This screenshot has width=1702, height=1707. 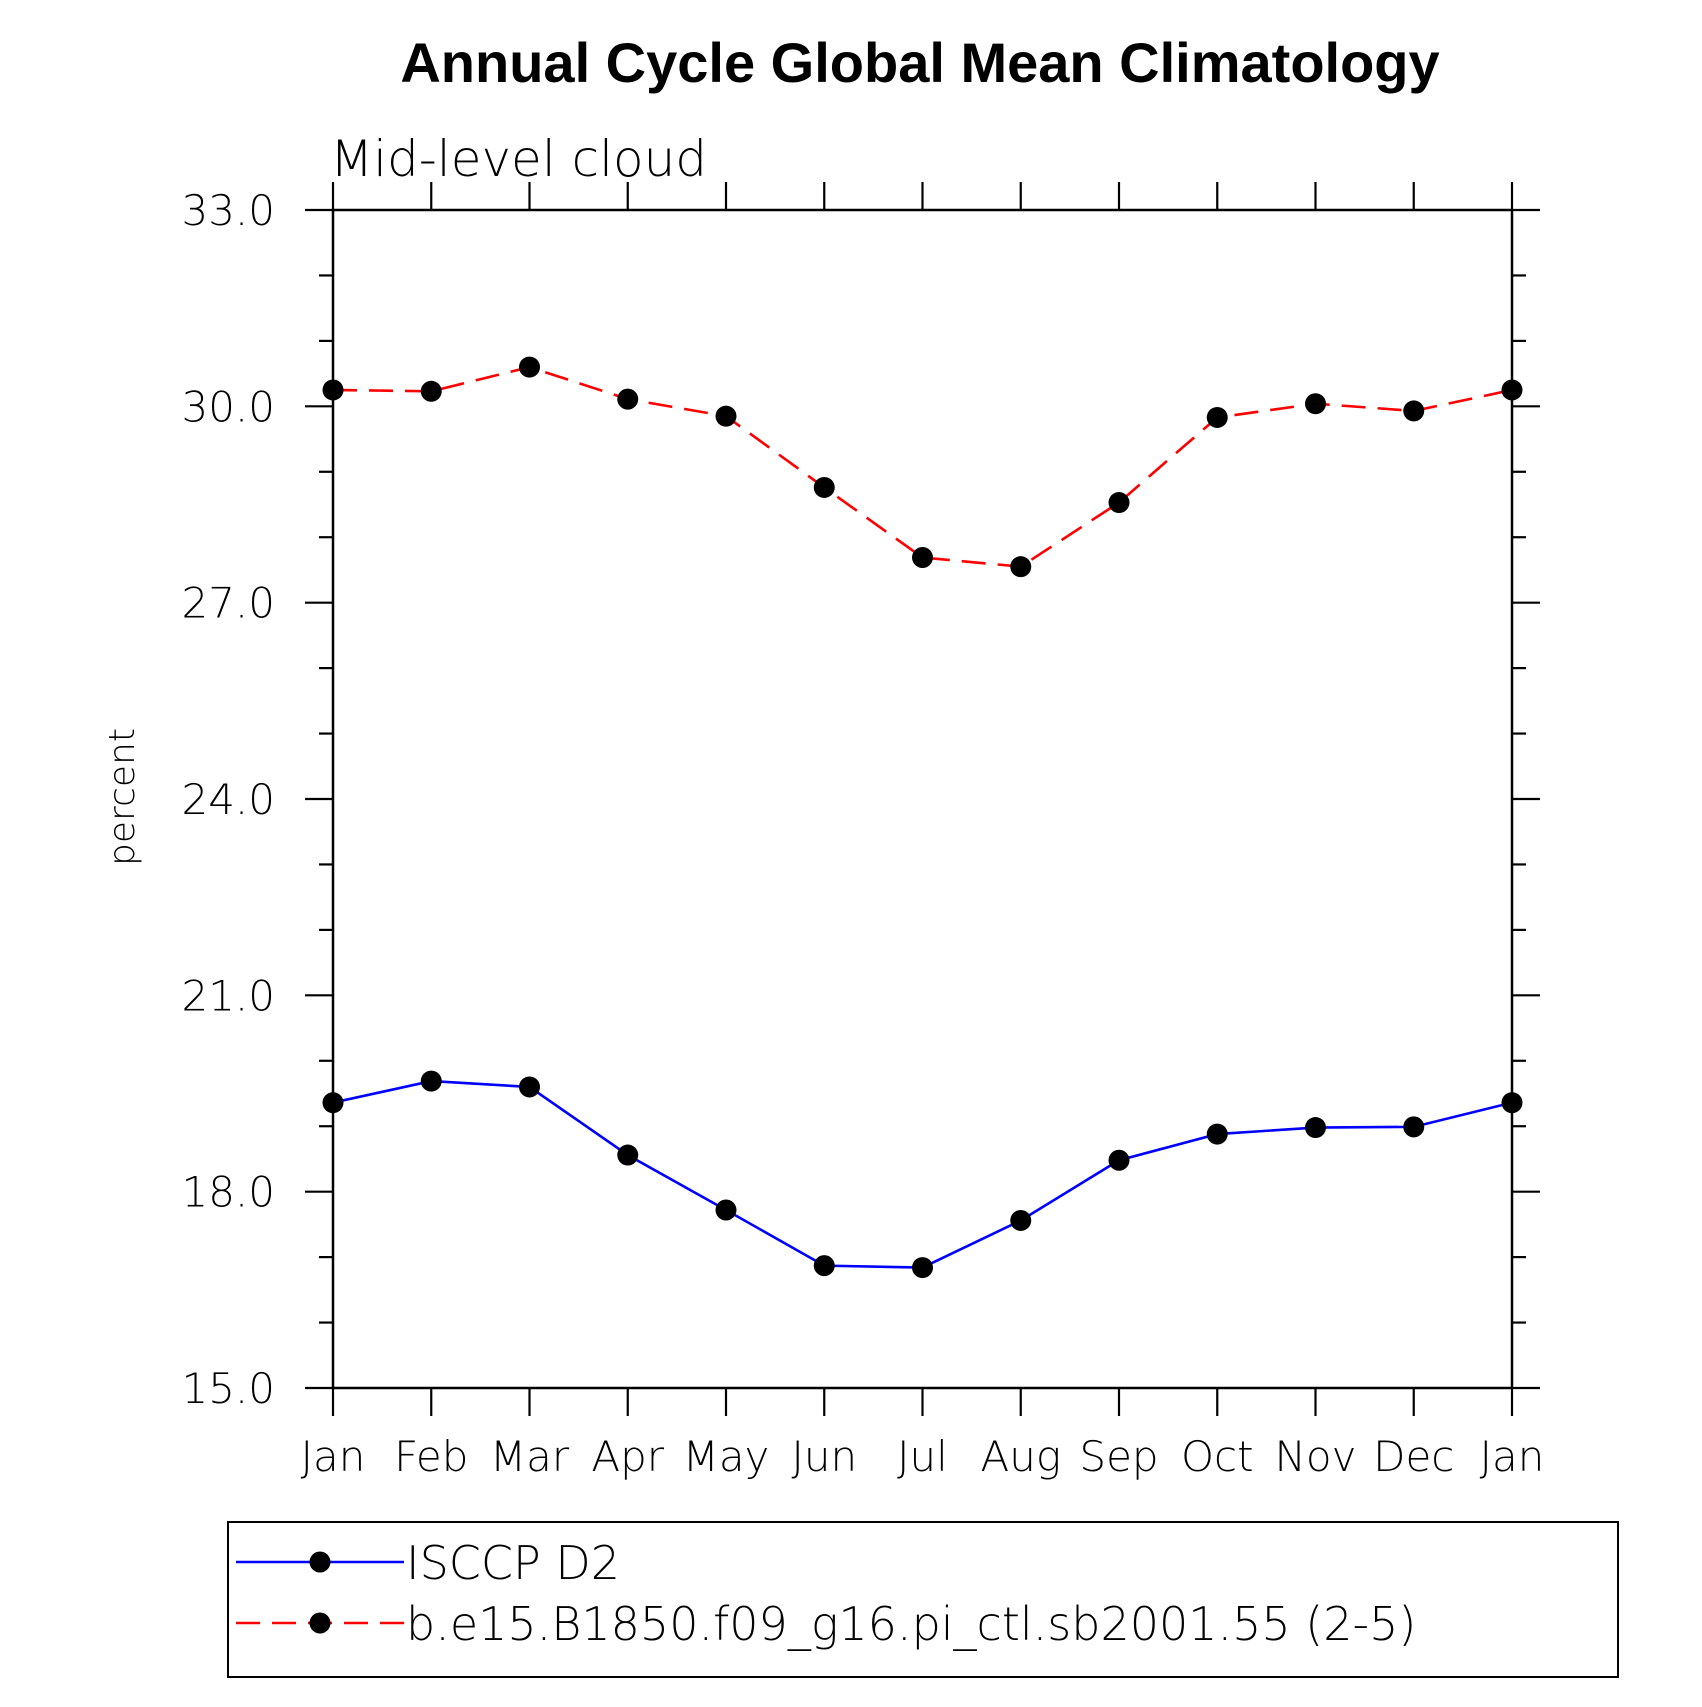 I want to click on x-axis-tick-labels: Jan Feb Mar Apr May Jun Jul Aug Sep Oct Nov Dec Jan, so click(x=923, y=1456).